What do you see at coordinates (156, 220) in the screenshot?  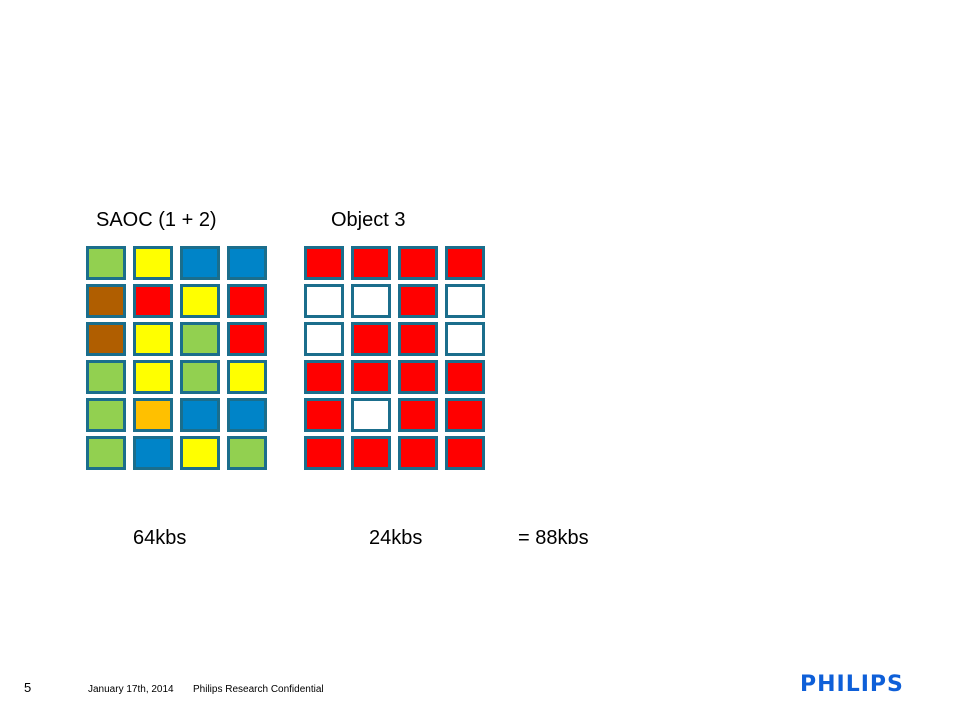 I see `saoc-group-label: SAOC (1 + 2)` at bounding box center [156, 220].